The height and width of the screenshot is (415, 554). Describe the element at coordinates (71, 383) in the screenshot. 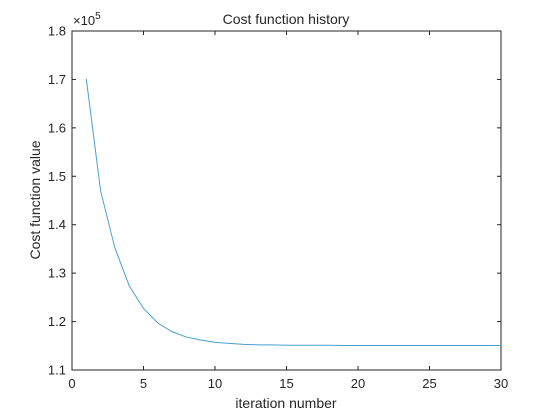

I see `x-tick-label: 0` at that location.